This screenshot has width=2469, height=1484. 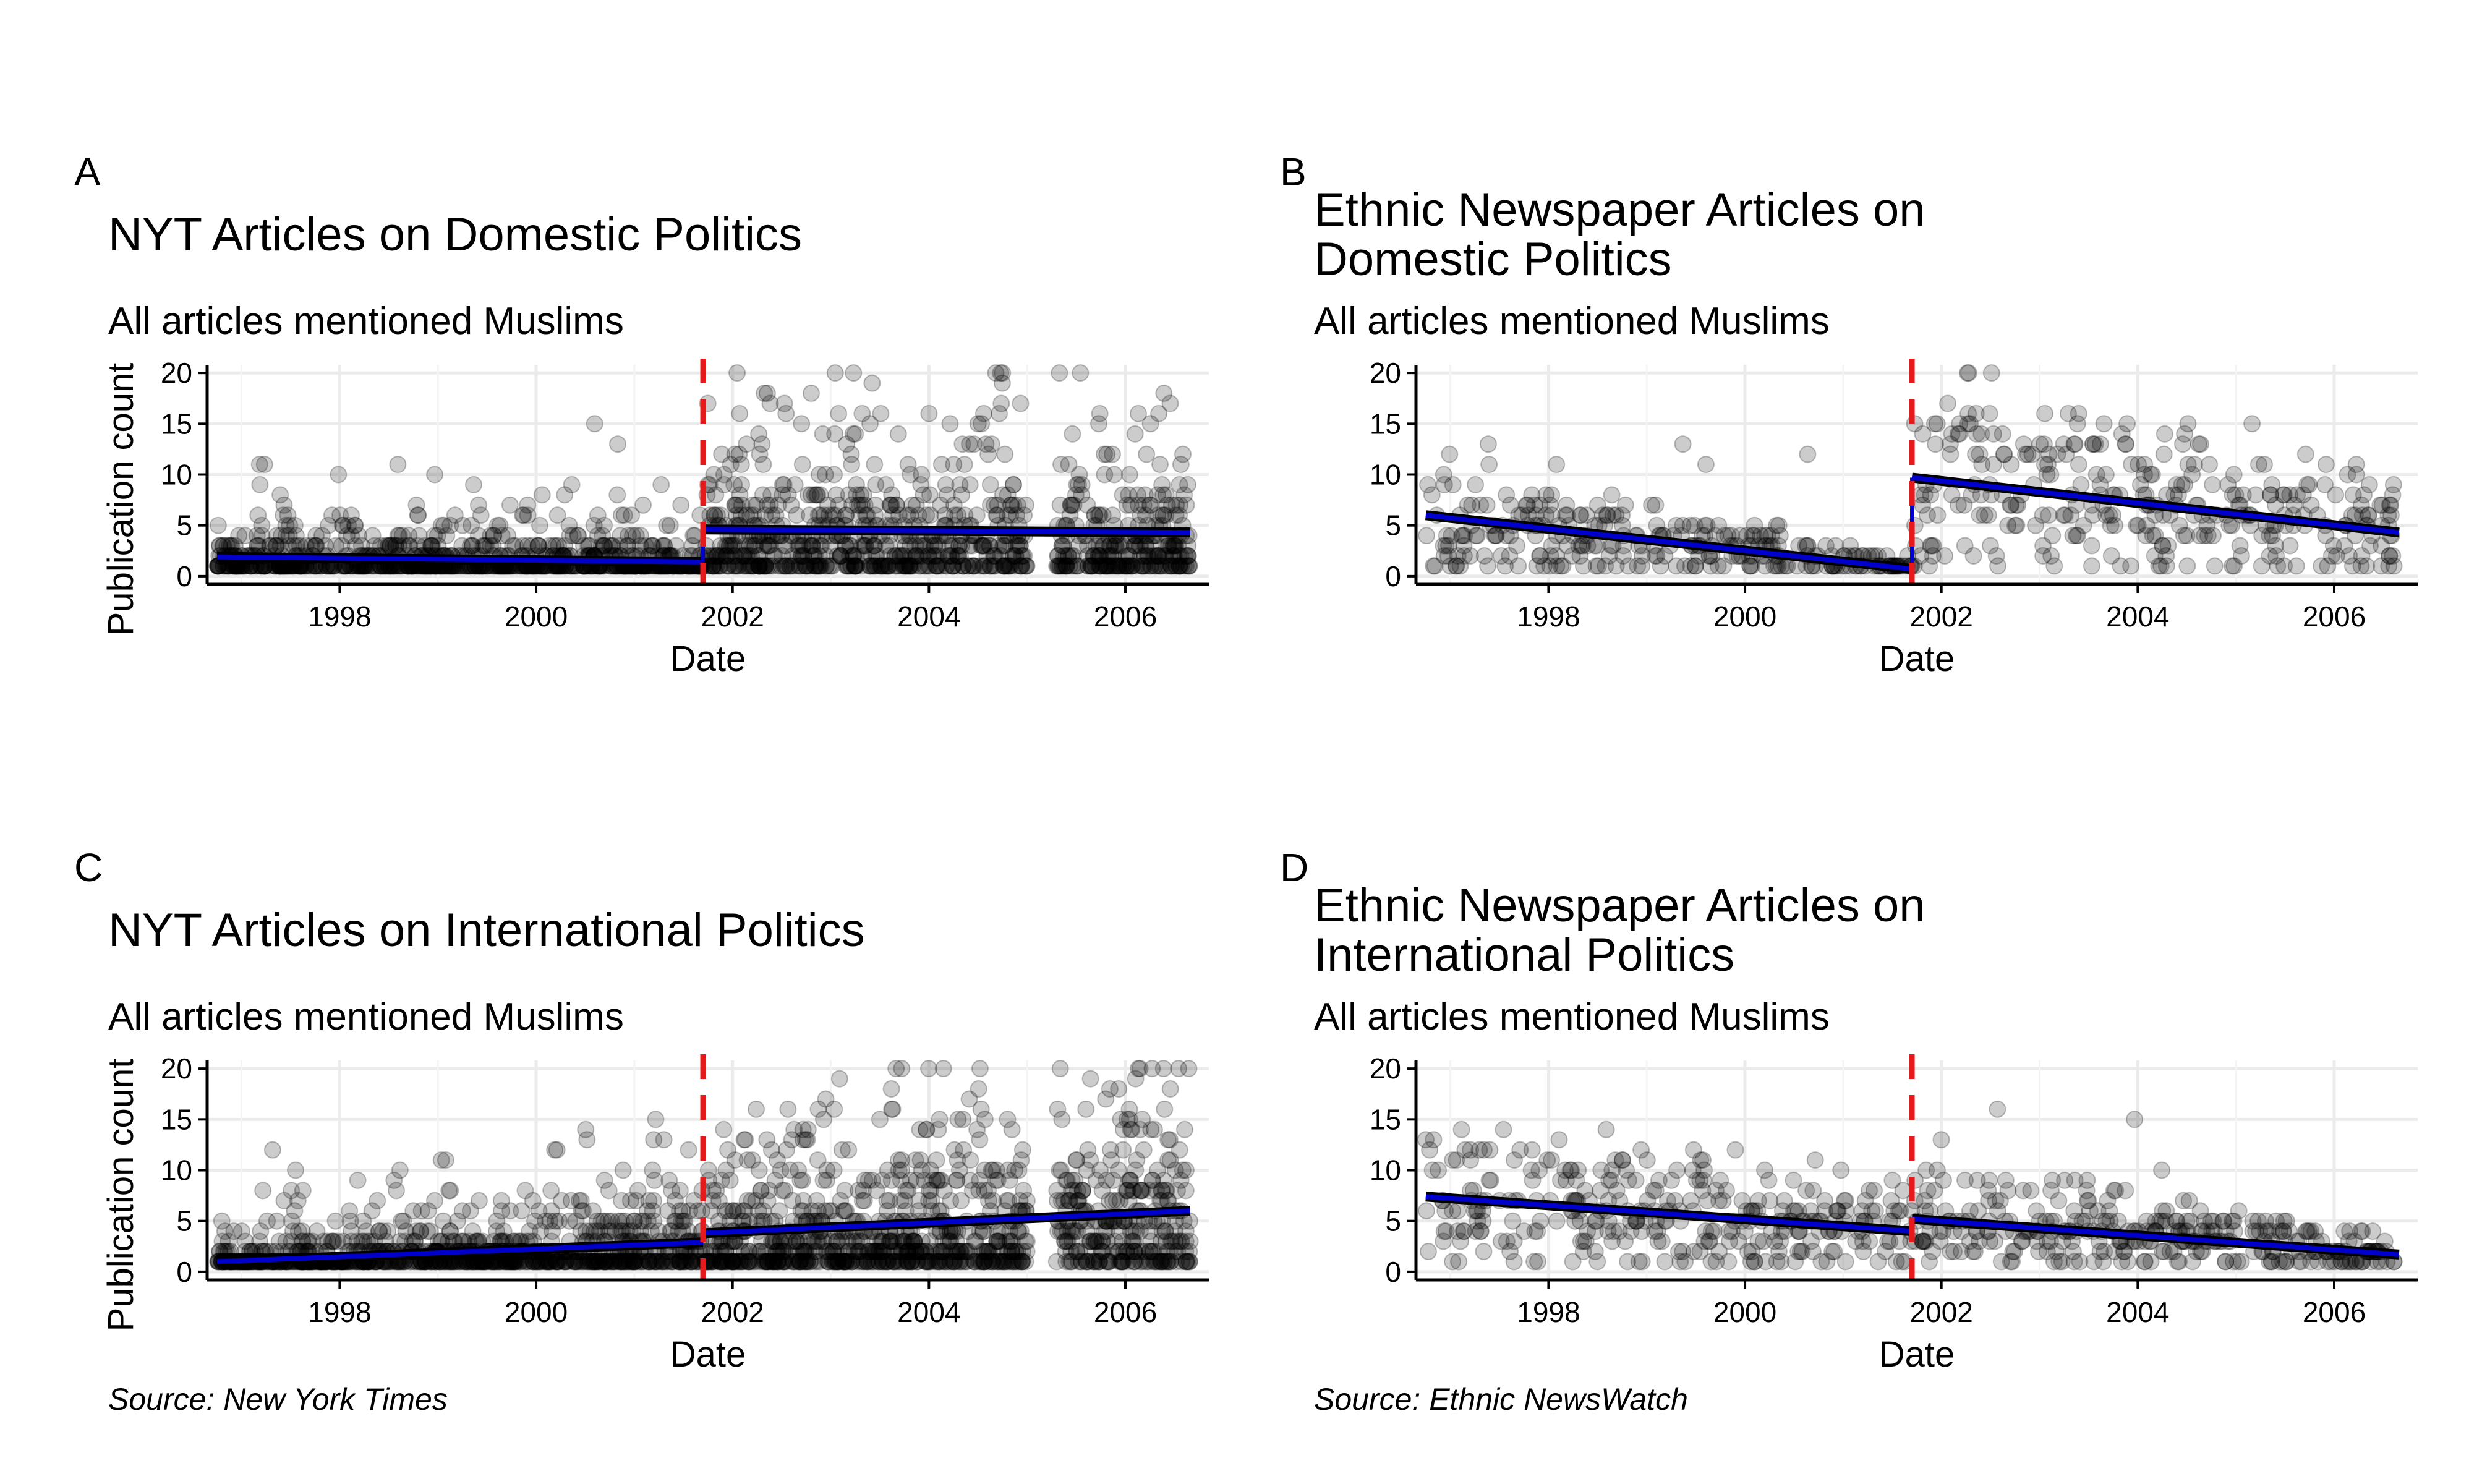 What do you see at coordinates (1619, 210) in the screenshot?
I see `chart-title: Ethnic Newspaper Articles on` at bounding box center [1619, 210].